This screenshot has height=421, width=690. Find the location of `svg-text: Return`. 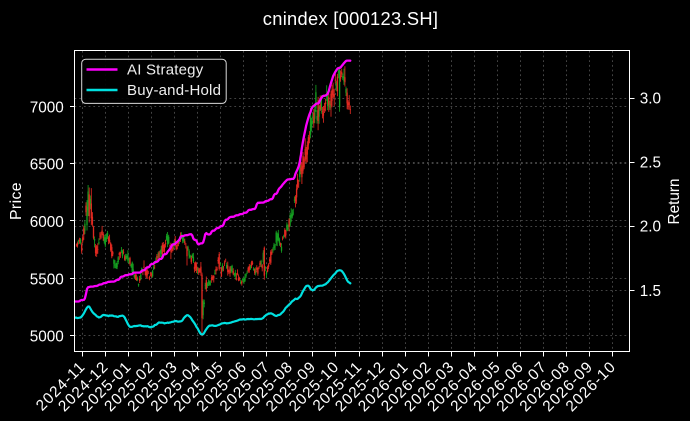

svg-text: Return is located at coordinates (674, 202).